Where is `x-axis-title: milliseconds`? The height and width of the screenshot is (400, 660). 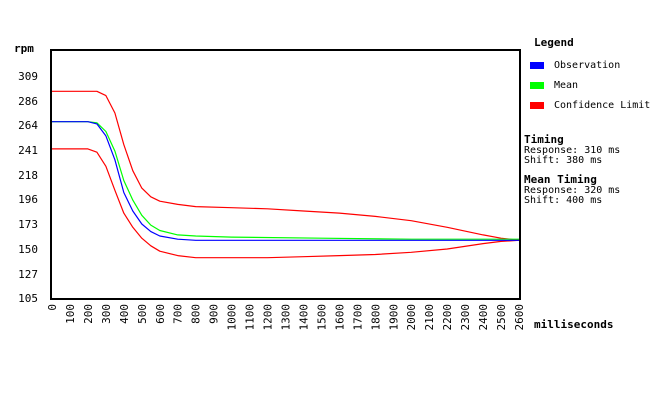 x-axis-title: milliseconds is located at coordinates (573, 324).